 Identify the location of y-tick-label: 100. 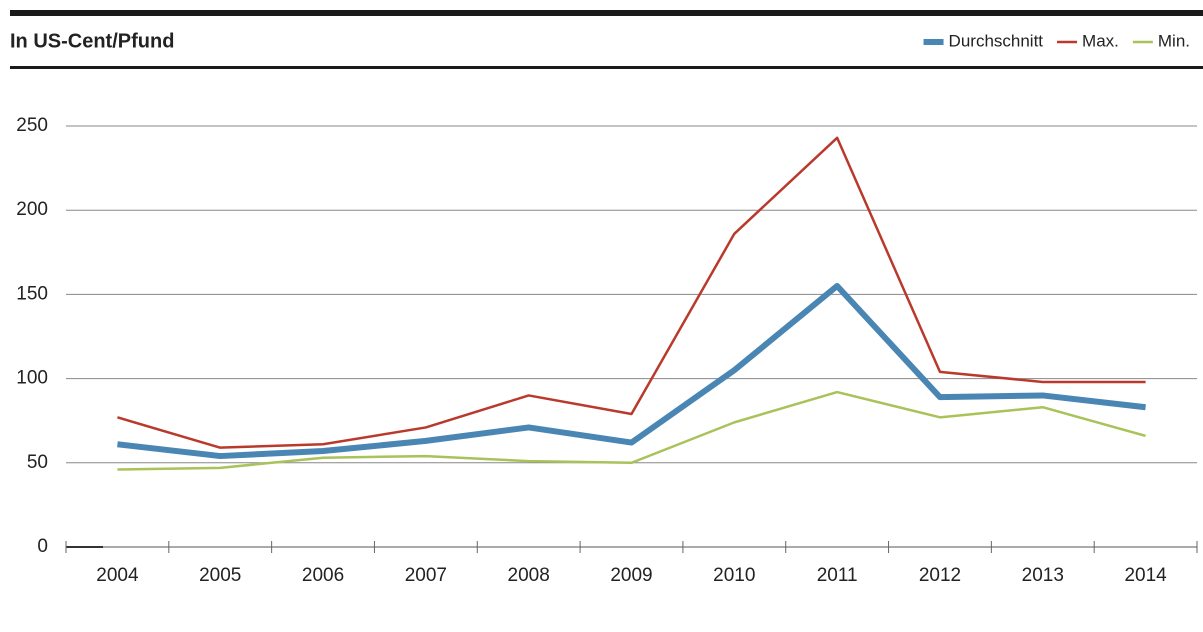
(32, 378).